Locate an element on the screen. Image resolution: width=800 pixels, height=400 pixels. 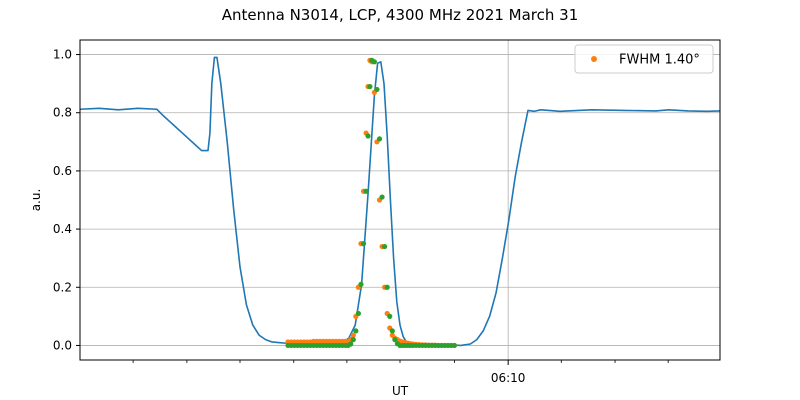
x-axis-label: UT is located at coordinates (400, 391).